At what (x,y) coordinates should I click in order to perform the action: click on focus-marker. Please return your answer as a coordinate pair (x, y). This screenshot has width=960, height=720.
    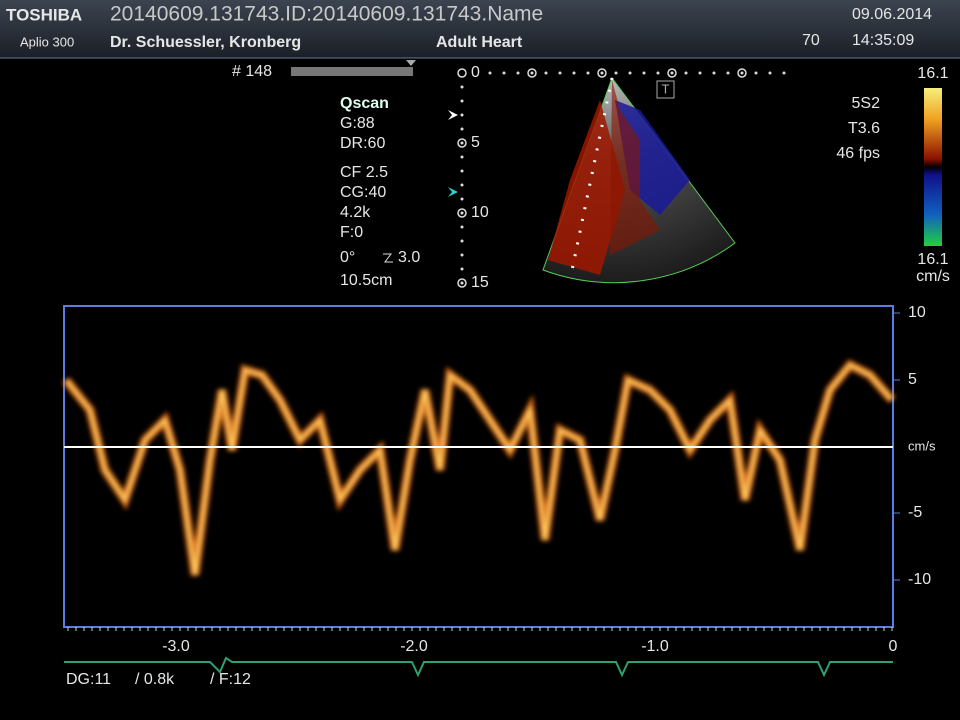
    Looking at the image, I should click on (453, 115).